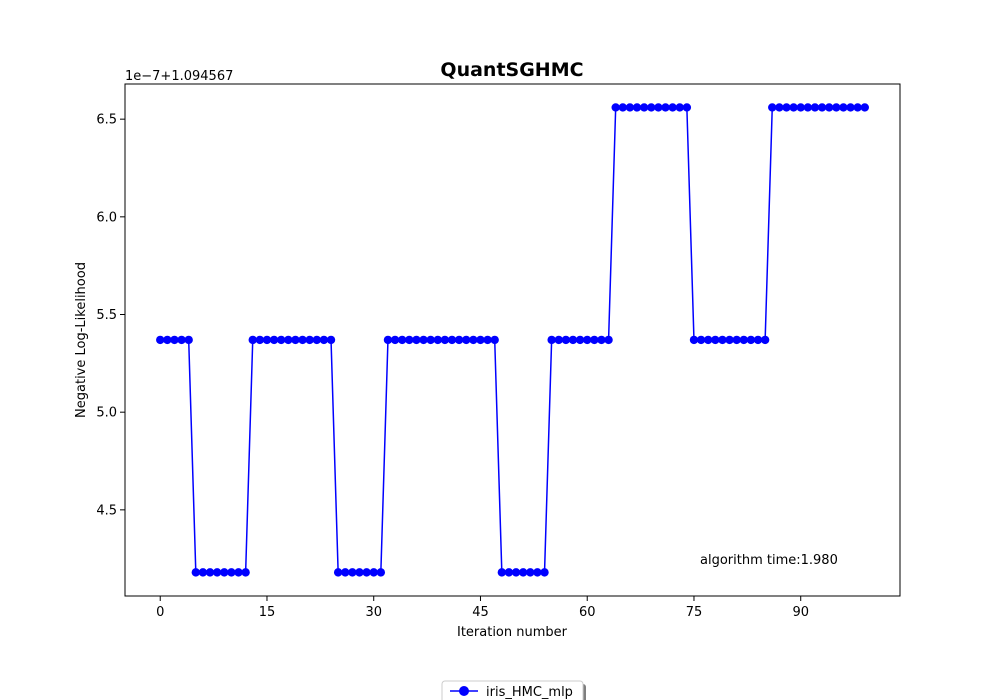  I want to click on chart-title: QuantSGHMC, so click(511, 70).